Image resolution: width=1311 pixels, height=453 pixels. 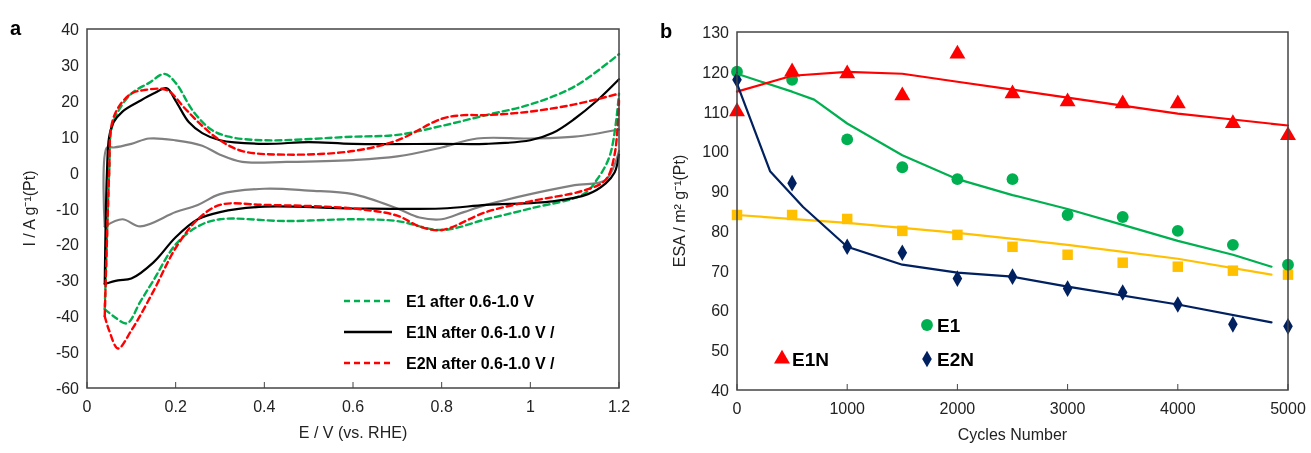 What do you see at coordinates (470, 301) in the screenshot?
I see `legend-label: E1 after 0.6-1.0 V` at bounding box center [470, 301].